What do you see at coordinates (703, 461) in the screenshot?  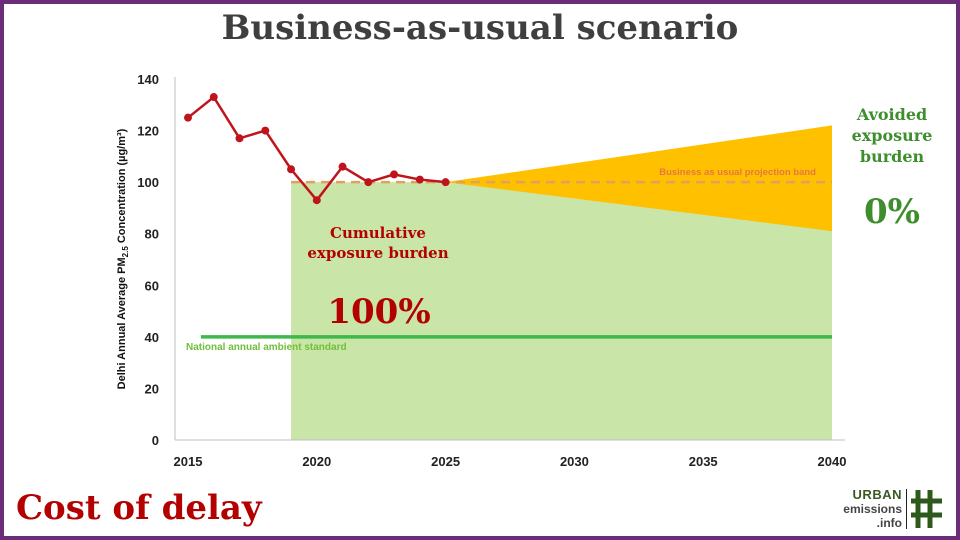 I see `x-tick-label: 2035` at bounding box center [703, 461].